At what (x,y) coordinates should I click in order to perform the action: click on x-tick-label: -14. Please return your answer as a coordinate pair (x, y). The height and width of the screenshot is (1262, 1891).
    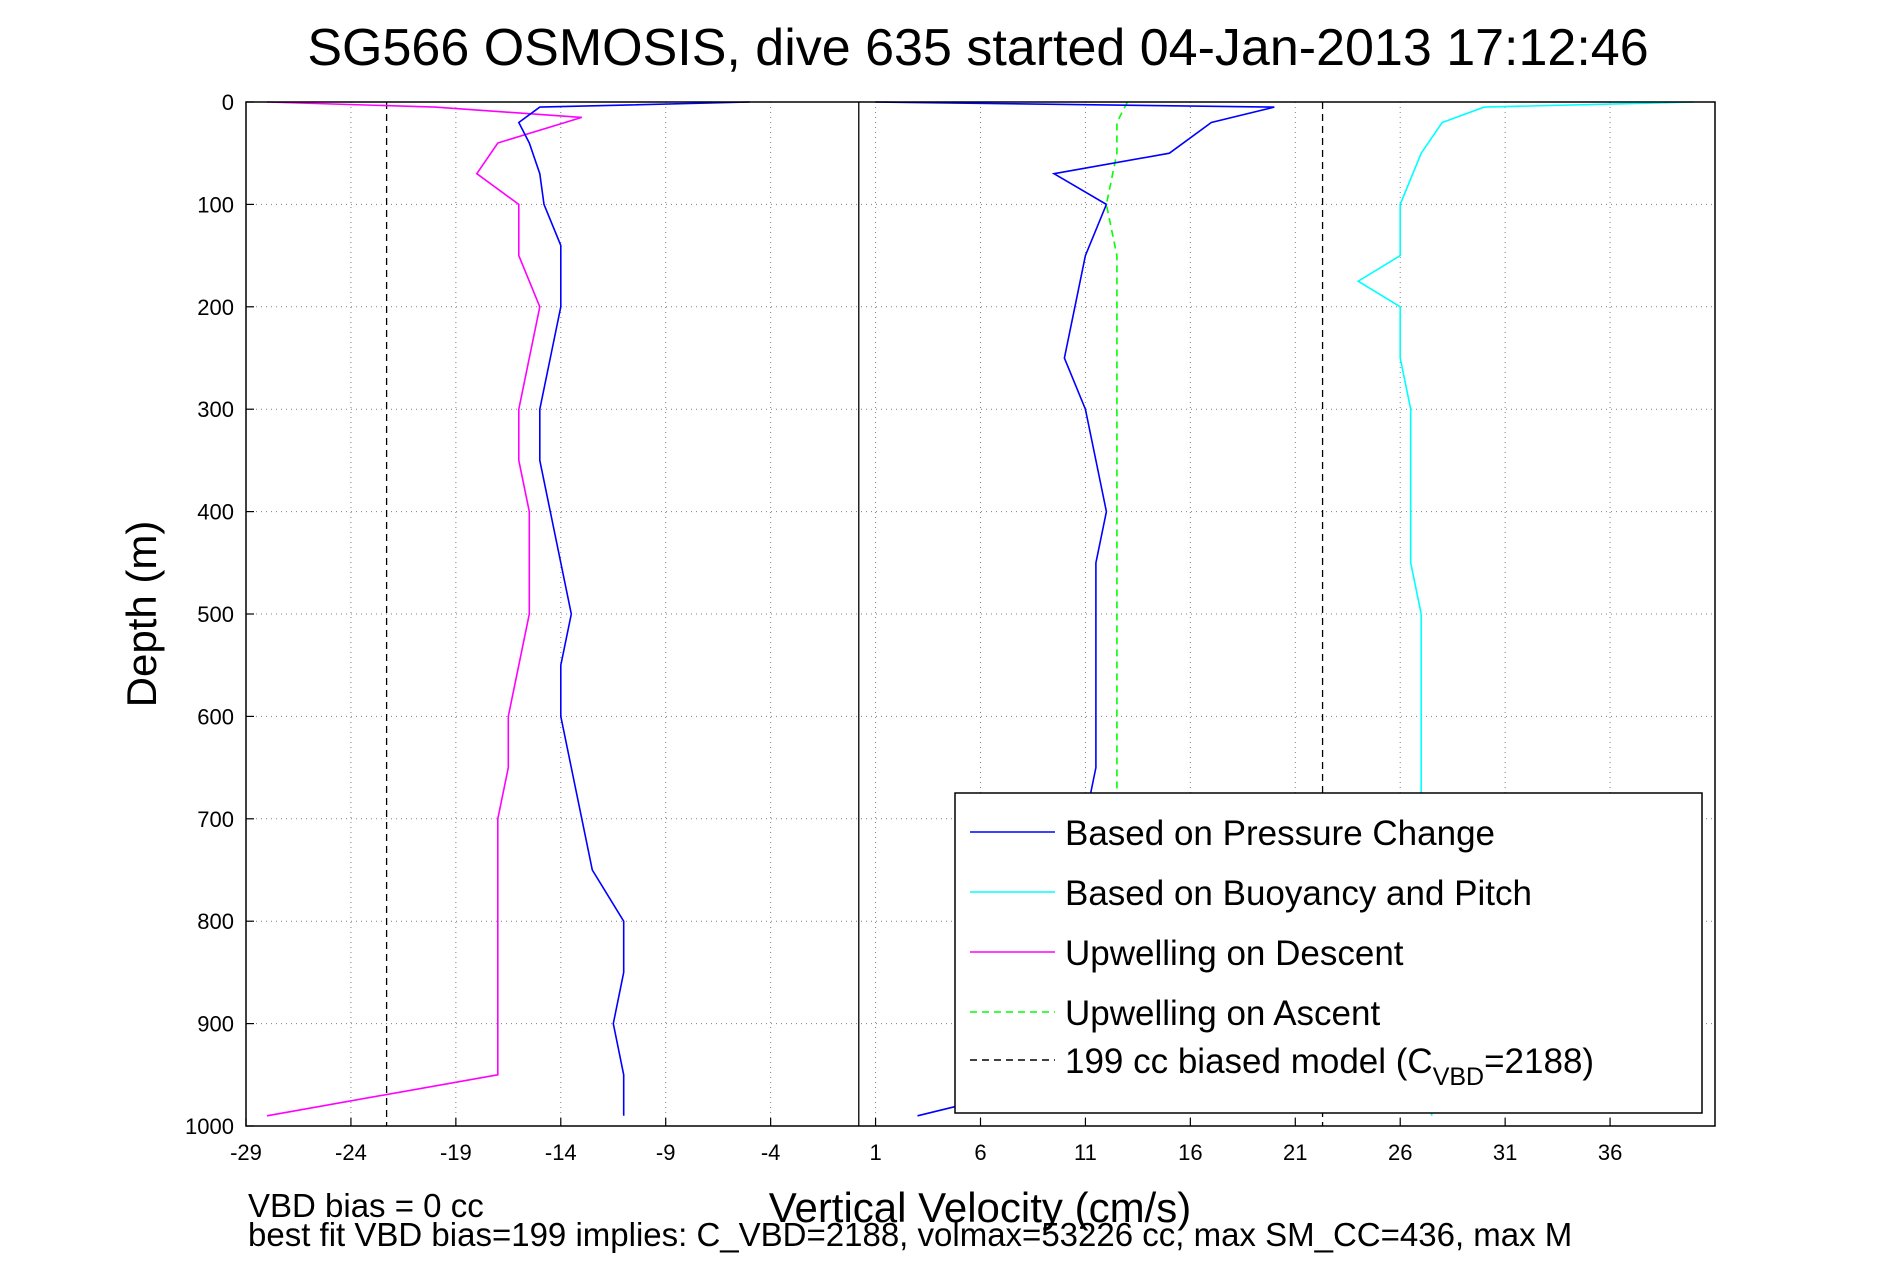
    Looking at the image, I should click on (561, 1152).